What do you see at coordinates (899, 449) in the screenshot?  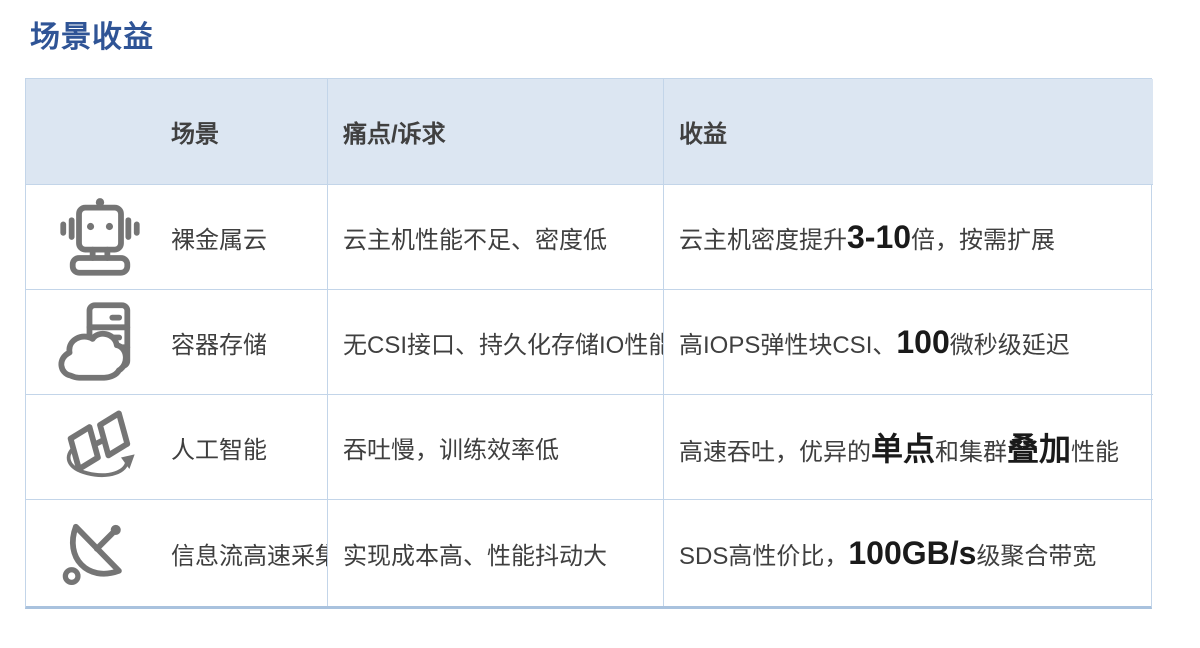 I see `benefit-text: 高速吞吐，优异的单点和集群叠加性能` at bounding box center [899, 449].